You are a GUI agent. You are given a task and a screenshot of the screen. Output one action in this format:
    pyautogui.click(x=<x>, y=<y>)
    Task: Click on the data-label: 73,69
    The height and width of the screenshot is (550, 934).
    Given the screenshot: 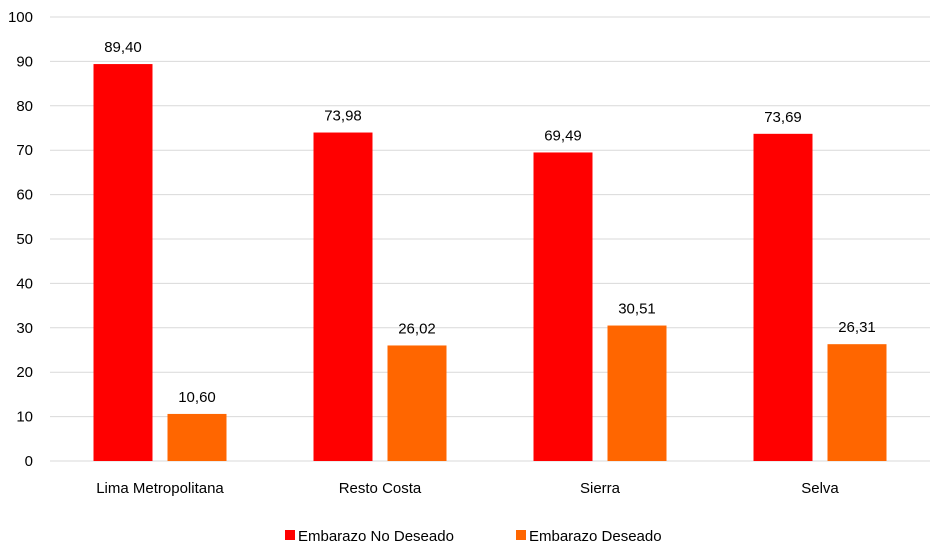 What is the action you would take?
    pyautogui.click(x=783, y=117)
    